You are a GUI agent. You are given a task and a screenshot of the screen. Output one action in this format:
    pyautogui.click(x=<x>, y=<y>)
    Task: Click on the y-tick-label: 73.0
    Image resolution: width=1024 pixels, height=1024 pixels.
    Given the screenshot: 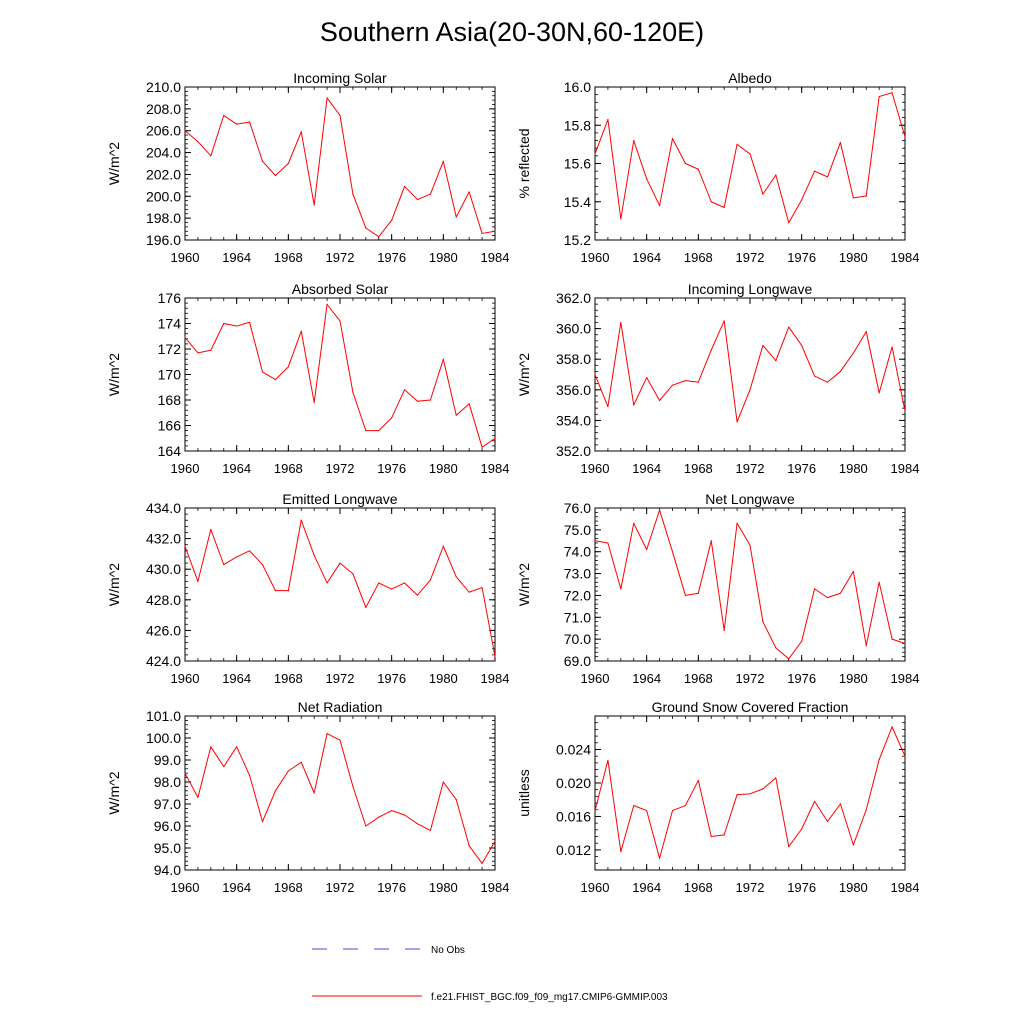 What is the action you would take?
    pyautogui.click(x=577, y=574)
    